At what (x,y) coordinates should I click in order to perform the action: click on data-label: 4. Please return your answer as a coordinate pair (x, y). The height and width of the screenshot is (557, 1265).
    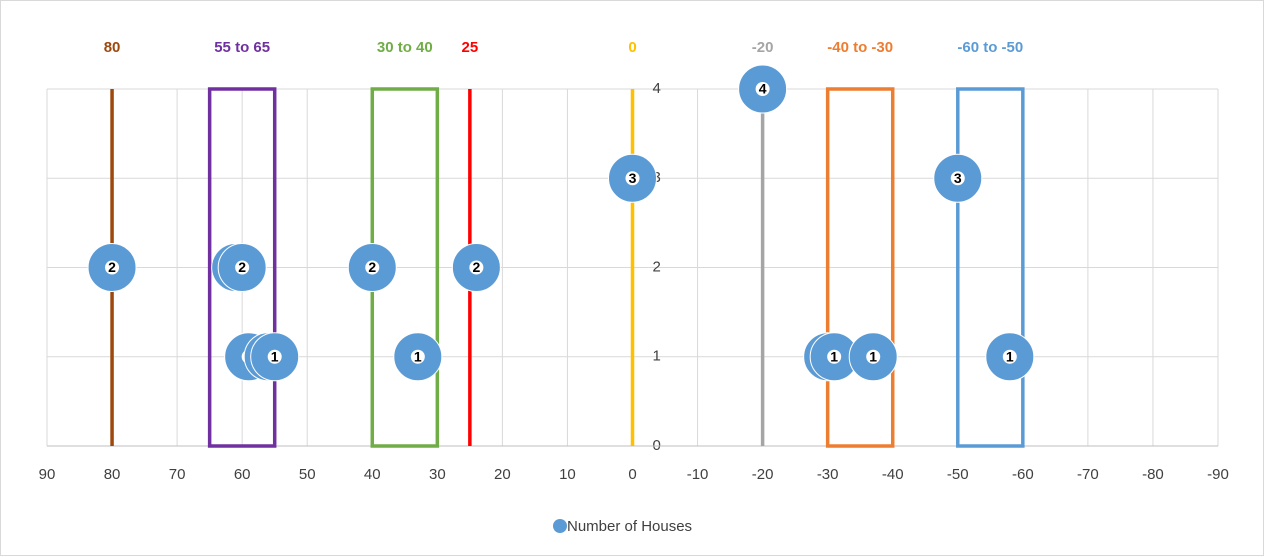
    Looking at the image, I should click on (763, 89).